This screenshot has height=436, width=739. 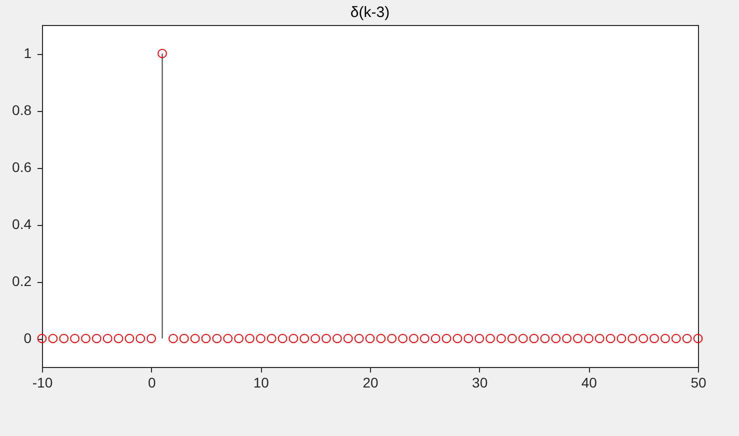 What do you see at coordinates (28, 338) in the screenshot?
I see `y-tick-label: 0` at bounding box center [28, 338].